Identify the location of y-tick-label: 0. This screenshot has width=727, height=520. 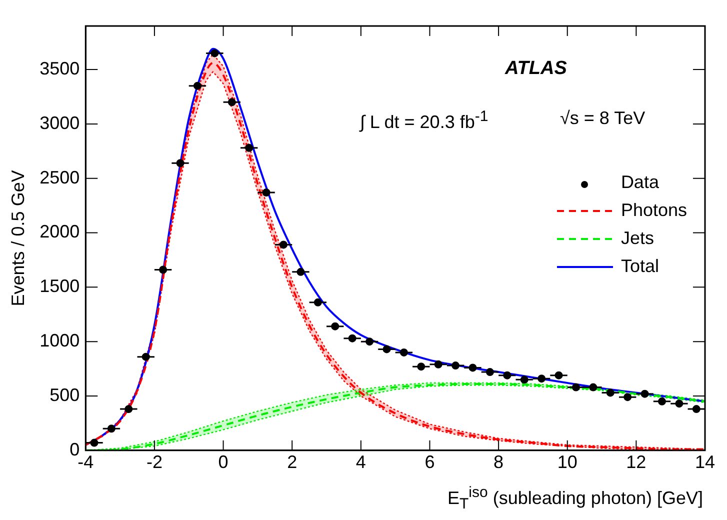
(75, 449).